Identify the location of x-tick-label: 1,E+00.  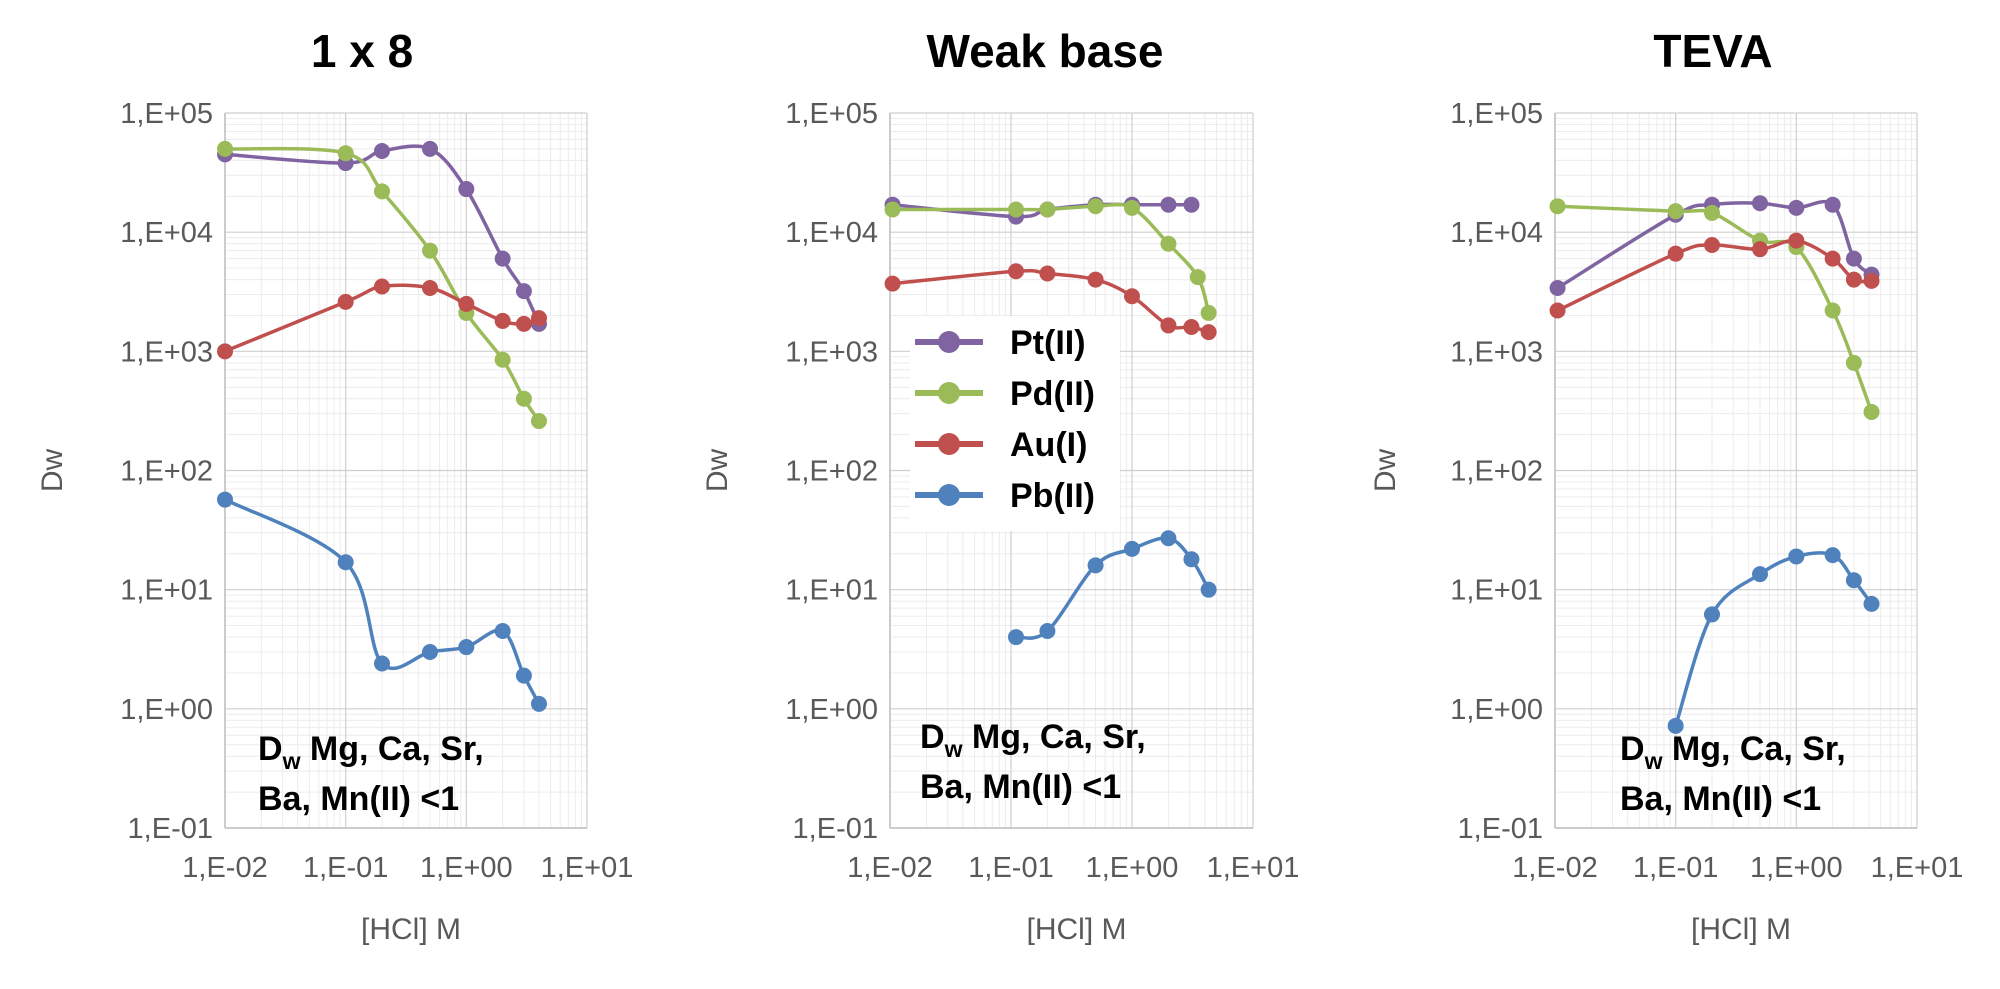
(1132, 868).